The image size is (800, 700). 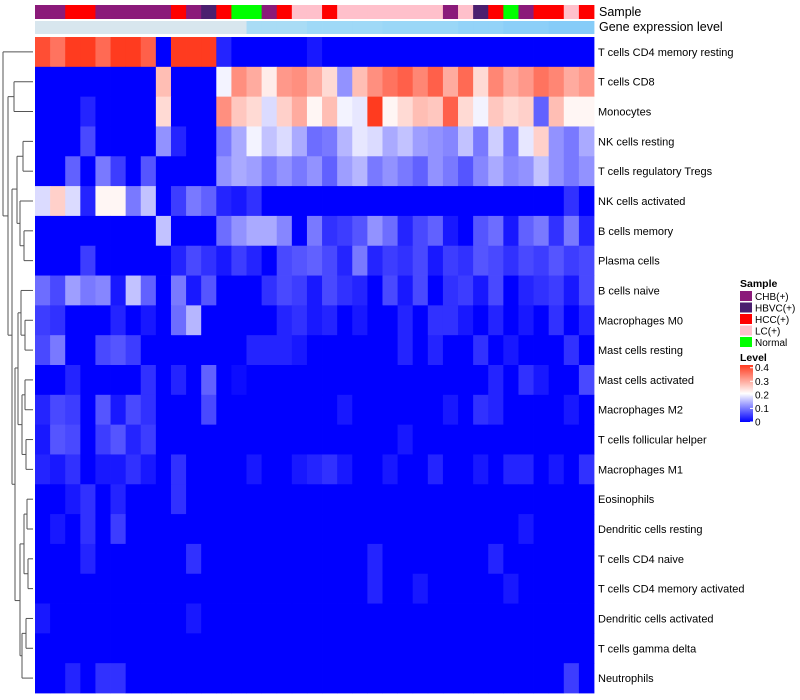 What do you see at coordinates (772, 297) in the screenshot?
I see `sample-legend-label: CHB(+)` at bounding box center [772, 297].